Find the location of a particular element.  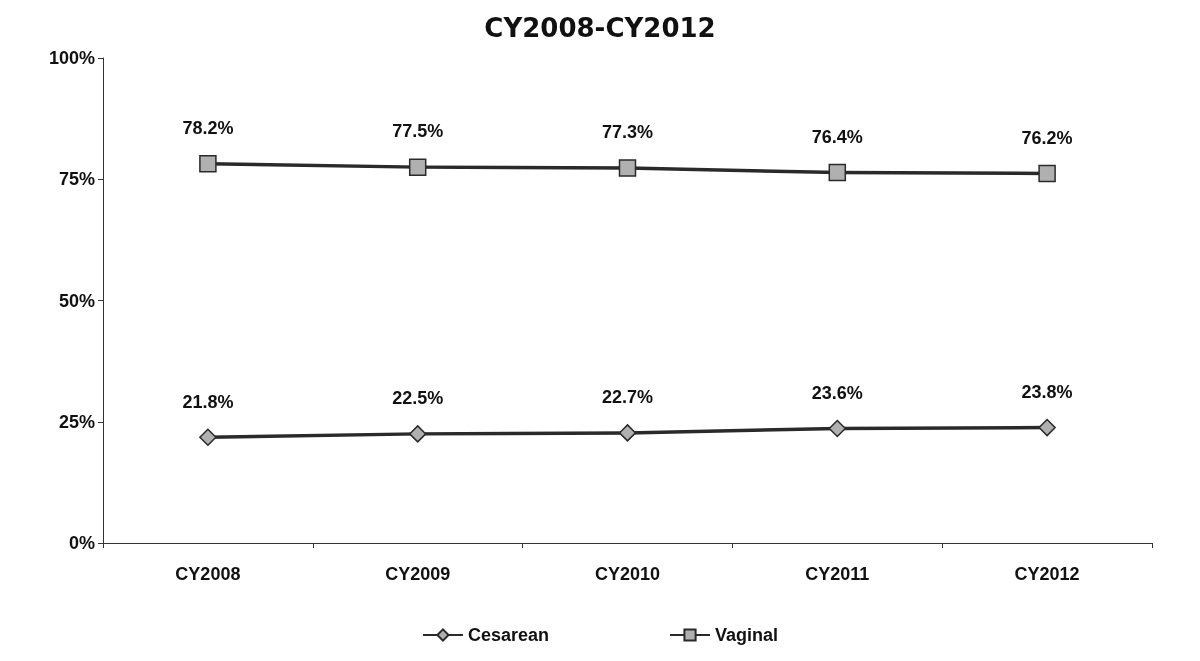

legend-label: Vaginal is located at coordinates (747, 635).